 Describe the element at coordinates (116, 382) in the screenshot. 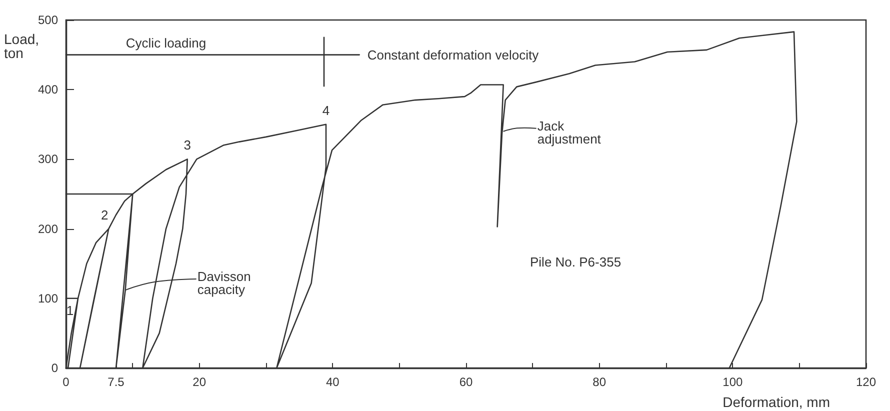

I see `x-tick-label: 7.5` at that location.